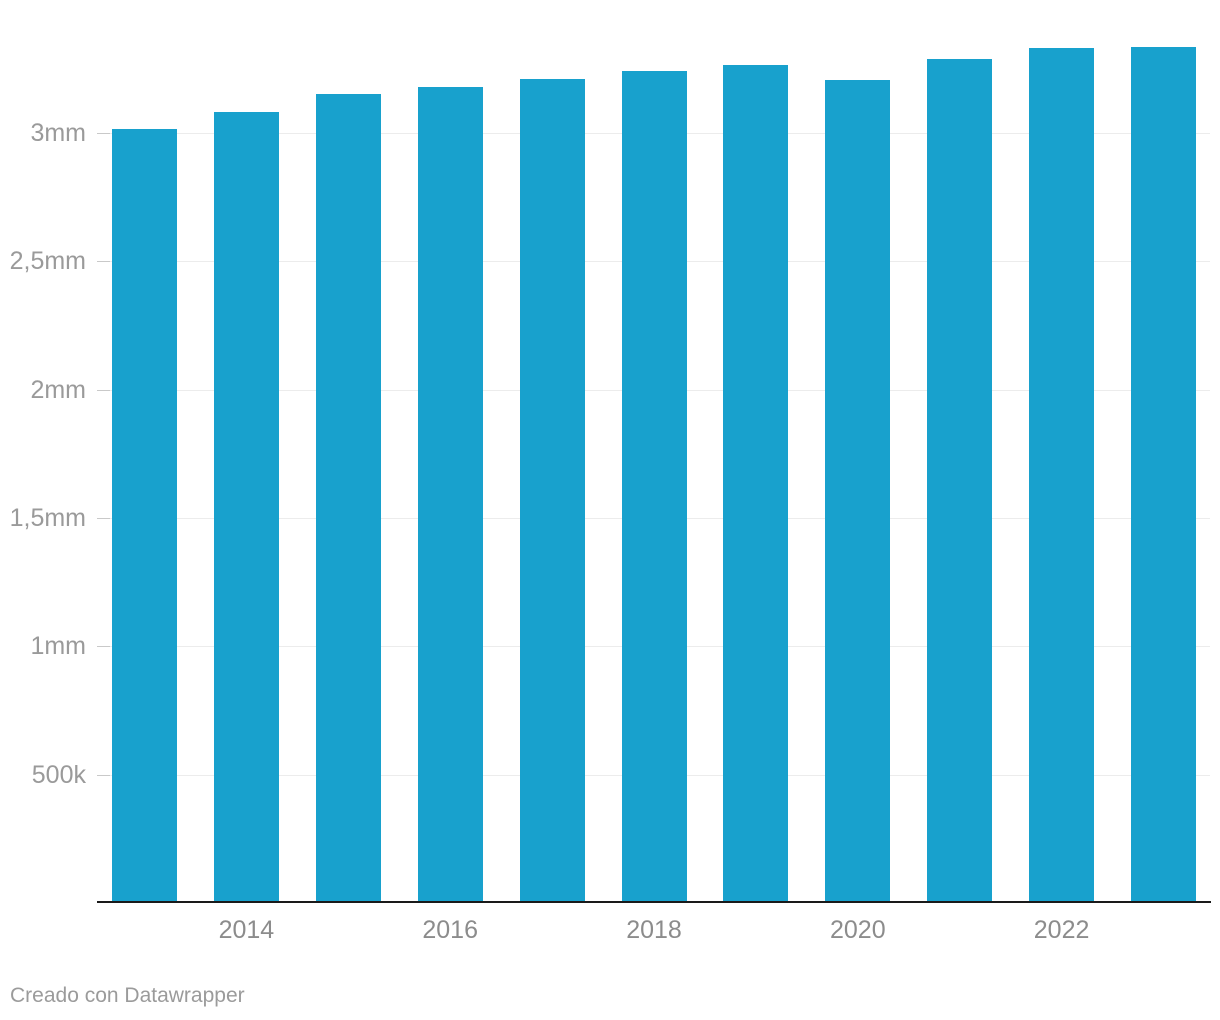  What do you see at coordinates (450, 930) in the screenshot?
I see `x-axis-label-2016: 2016` at bounding box center [450, 930].